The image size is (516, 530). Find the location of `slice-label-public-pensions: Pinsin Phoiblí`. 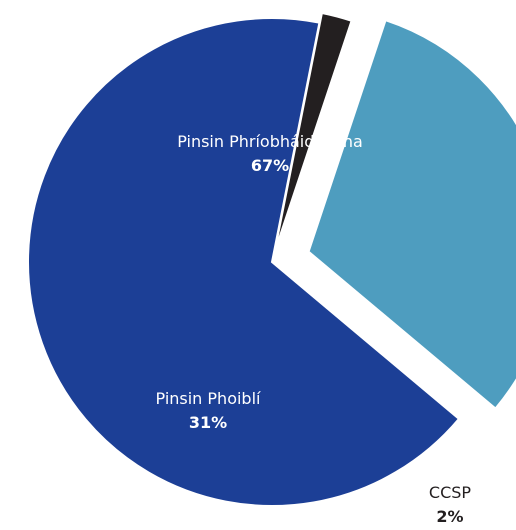

slice-label-public-pensions: Pinsin Phoiblí is located at coordinates (209, 398).